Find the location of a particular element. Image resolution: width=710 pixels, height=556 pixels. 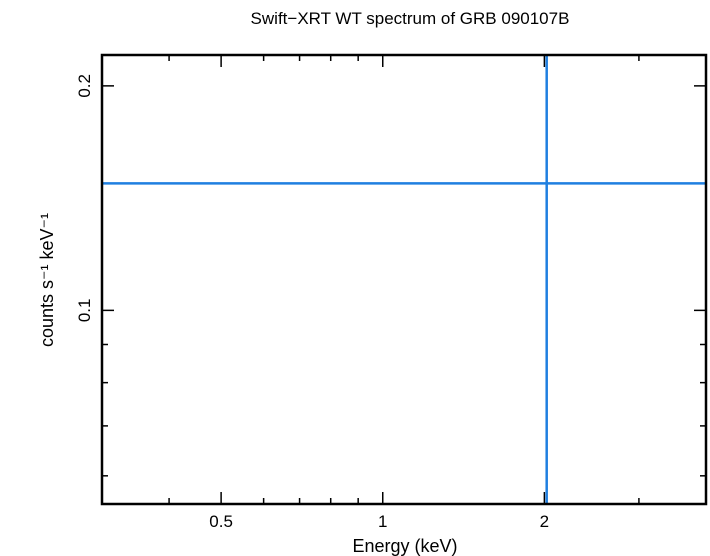

x-axis-label: Energy (keV) is located at coordinates (404, 546).